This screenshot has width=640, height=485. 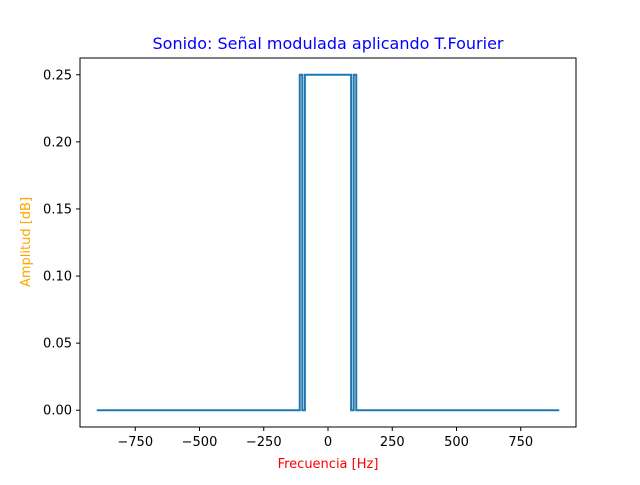 What do you see at coordinates (328, 464) in the screenshot?
I see `x-axis-label: Frecuencia [Hz]` at bounding box center [328, 464].